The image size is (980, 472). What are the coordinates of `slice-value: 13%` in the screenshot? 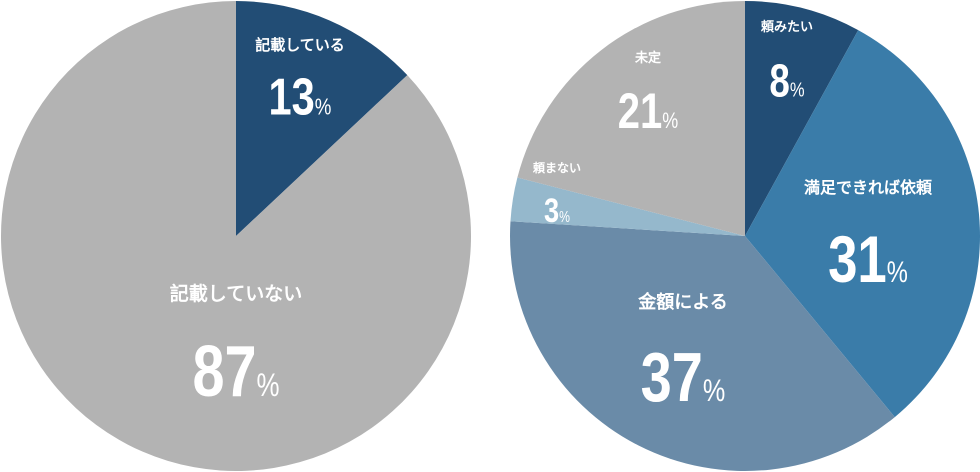 It's located at (300, 96).